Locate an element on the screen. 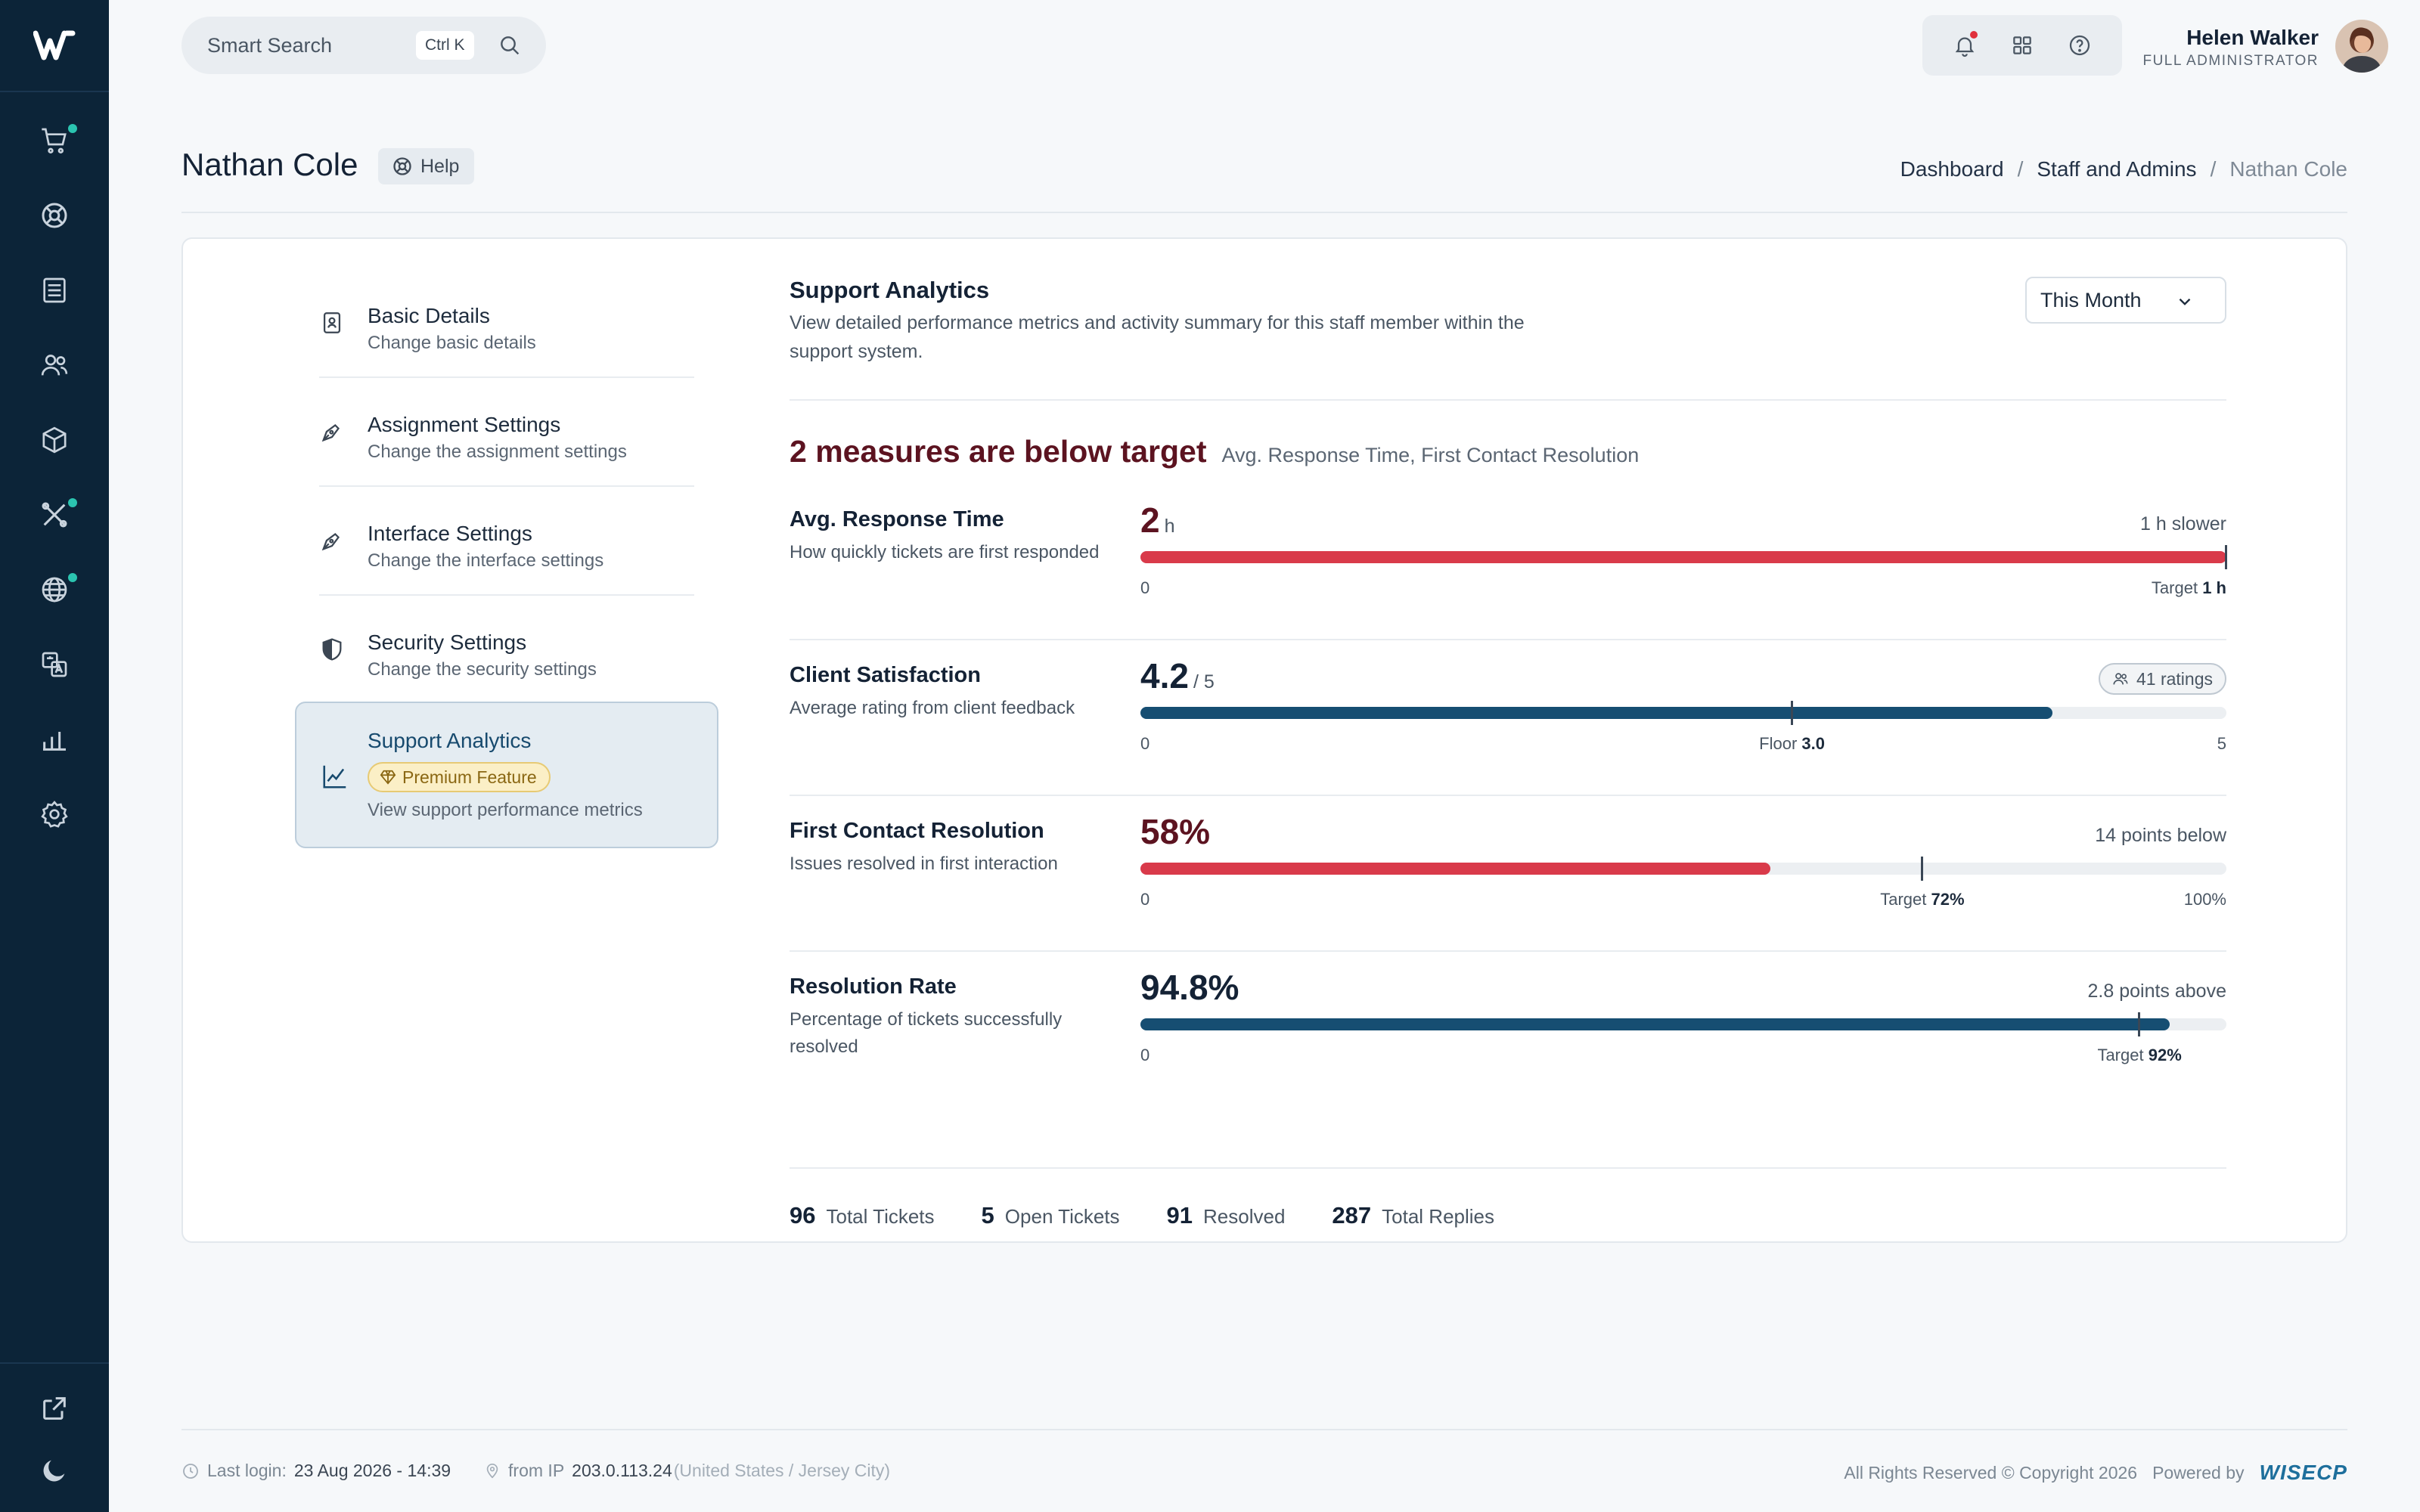  search-input: Smart Search is located at coordinates (270, 45).